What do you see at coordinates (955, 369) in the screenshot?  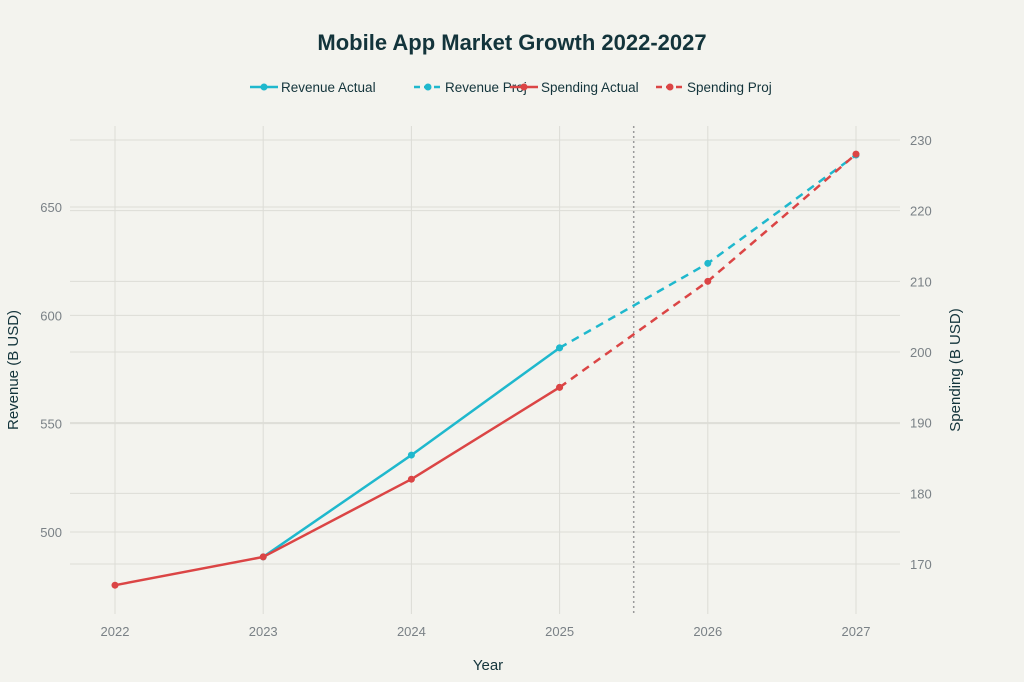 I see `y2-axis-title: Spending (B USD)` at bounding box center [955, 369].